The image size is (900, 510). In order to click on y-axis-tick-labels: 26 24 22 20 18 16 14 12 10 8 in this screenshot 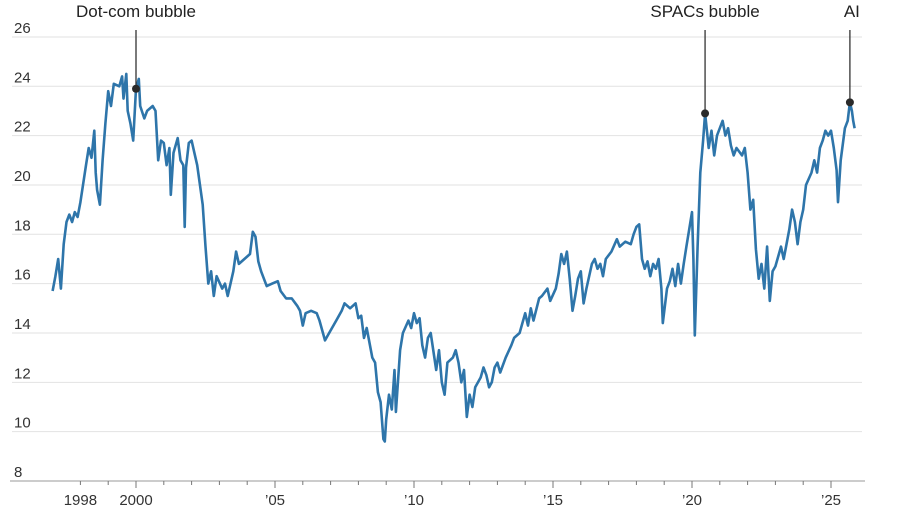, I will do `click(22, 250)`.